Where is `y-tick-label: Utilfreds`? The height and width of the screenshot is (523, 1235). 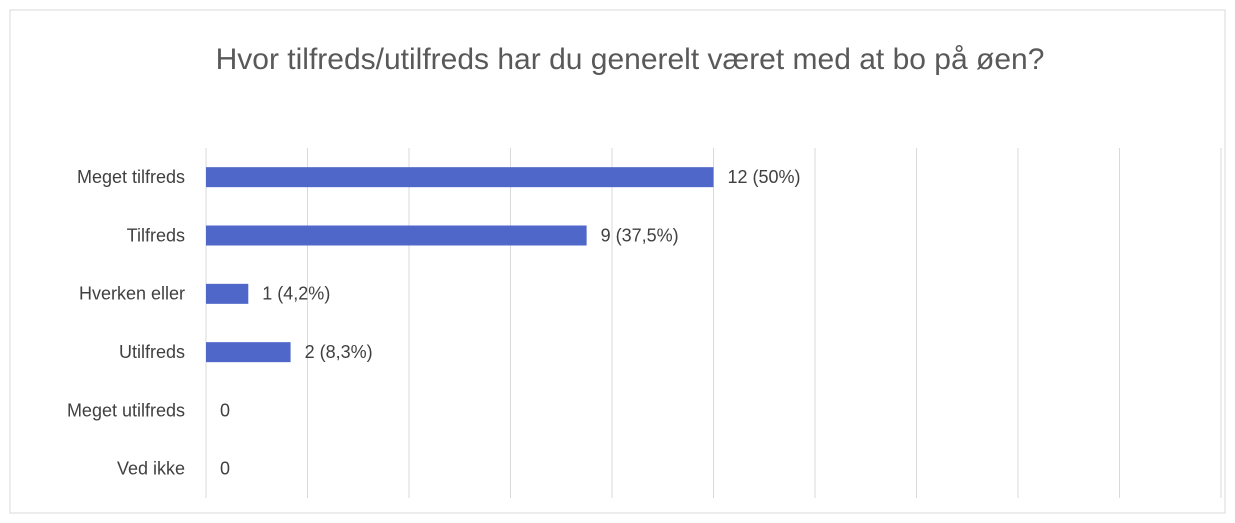
y-tick-label: Utilfreds is located at coordinates (152, 352).